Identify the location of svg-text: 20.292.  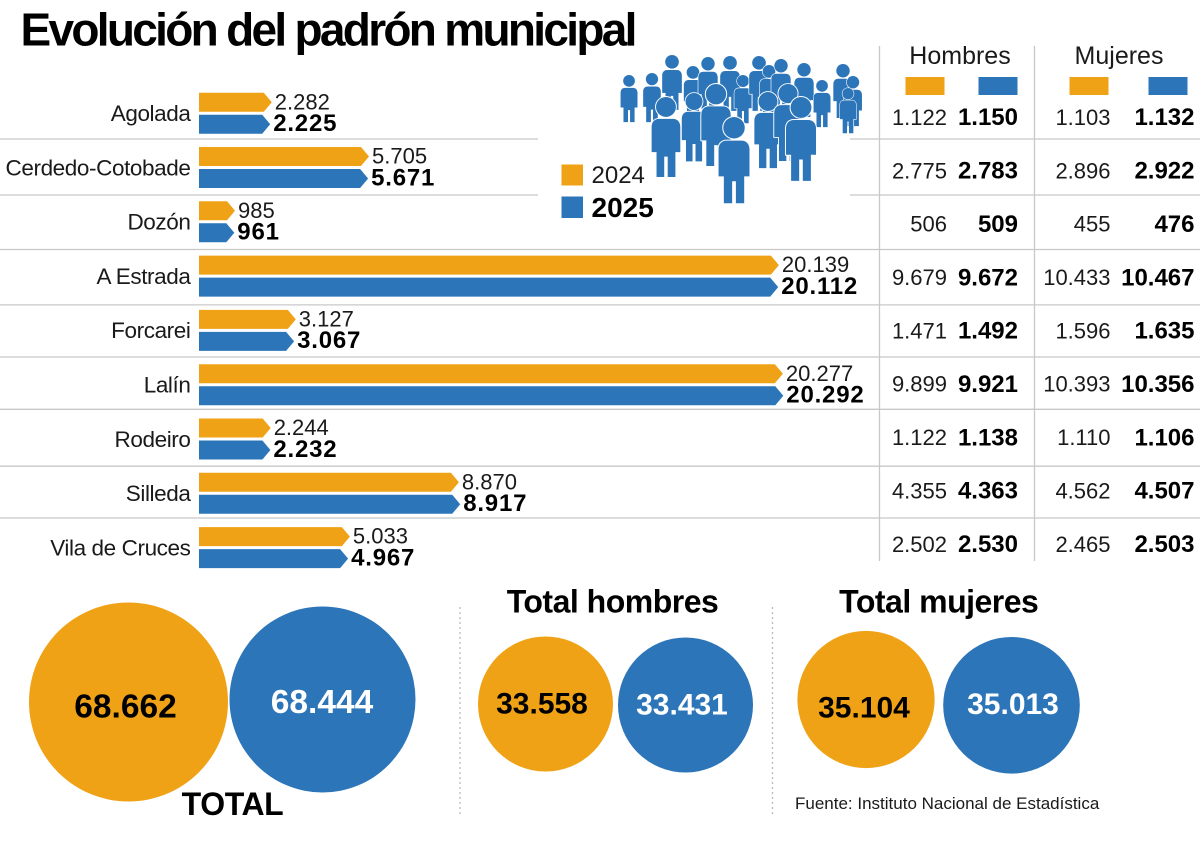
(825, 395).